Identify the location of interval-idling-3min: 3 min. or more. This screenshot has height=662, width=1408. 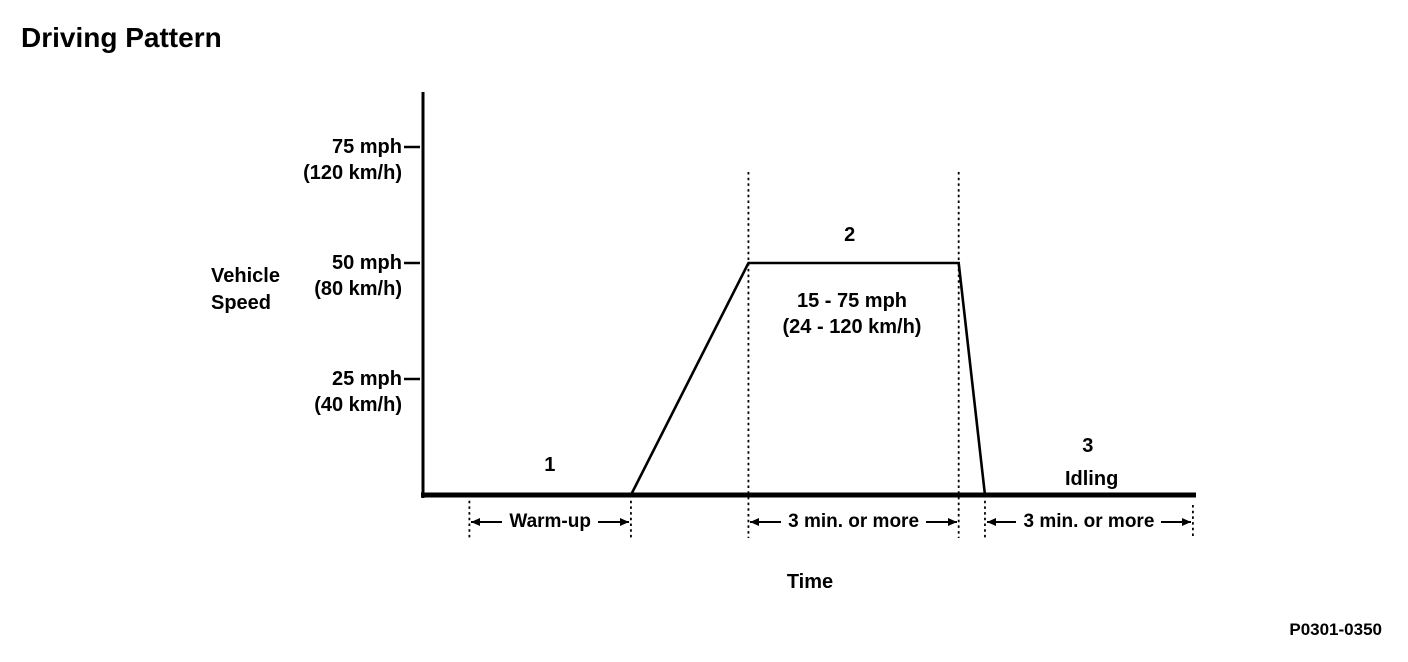
(1088, 521).